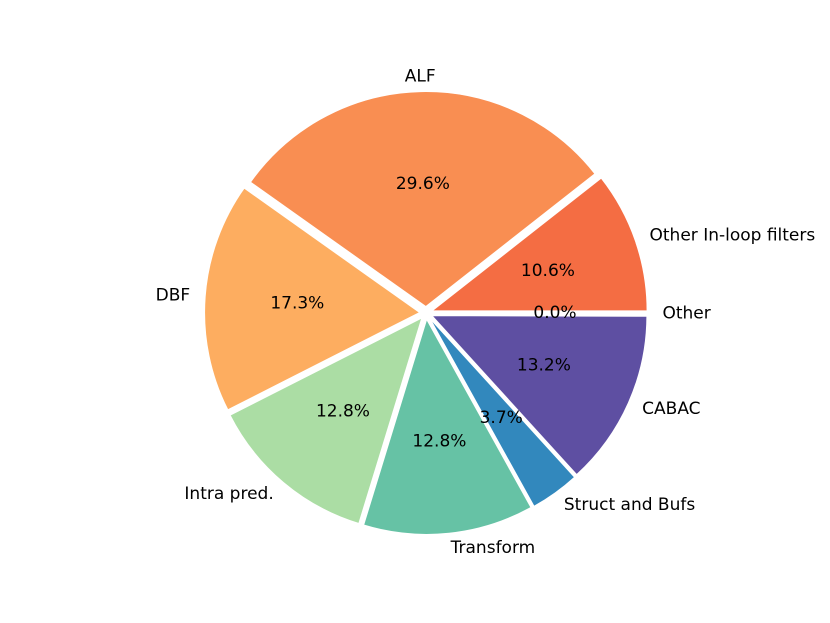 The height and width of the screenshot is (623, 830). I want to click on slice-label: CABAC, so click(671, 409).